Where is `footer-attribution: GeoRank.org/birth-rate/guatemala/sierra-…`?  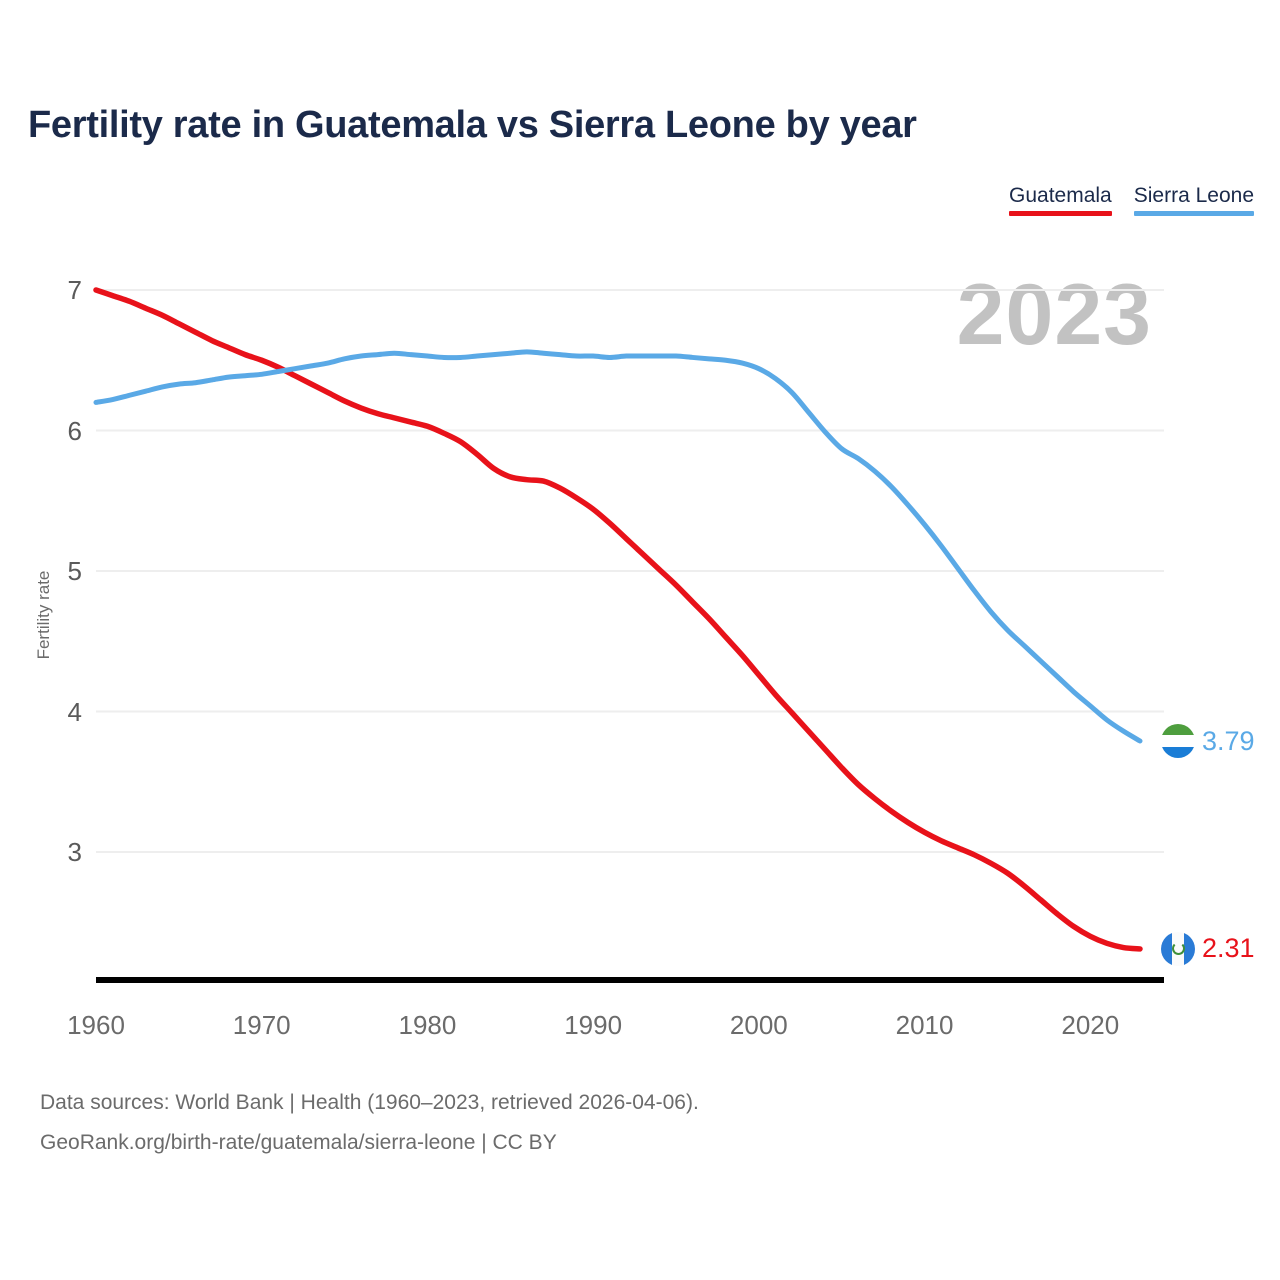
footer-attribution: GeoRank.org/birth-rate/guatemala/sierra-… is located at coordinates (298, 1142).